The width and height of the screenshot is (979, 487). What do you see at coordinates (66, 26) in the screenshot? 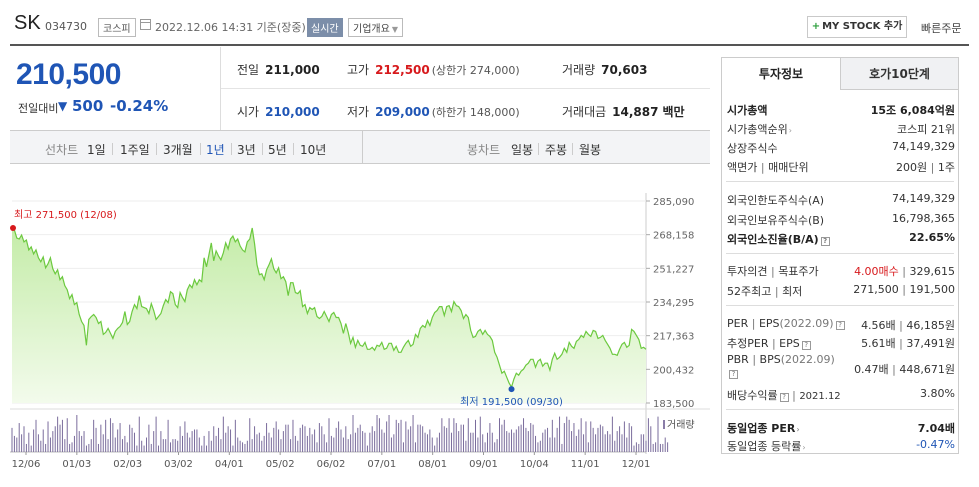
I see `stock-code: 034730` at bounding box center [66, 26].